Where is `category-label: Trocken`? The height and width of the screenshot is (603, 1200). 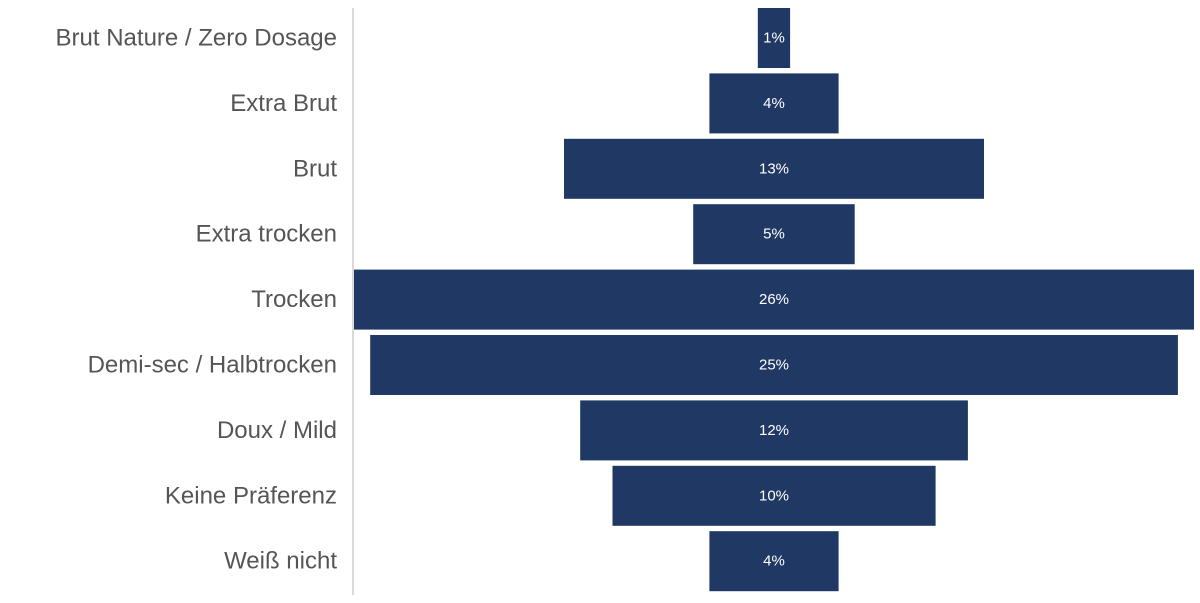 category-label: Trocken is located at coordinates (294, 299).